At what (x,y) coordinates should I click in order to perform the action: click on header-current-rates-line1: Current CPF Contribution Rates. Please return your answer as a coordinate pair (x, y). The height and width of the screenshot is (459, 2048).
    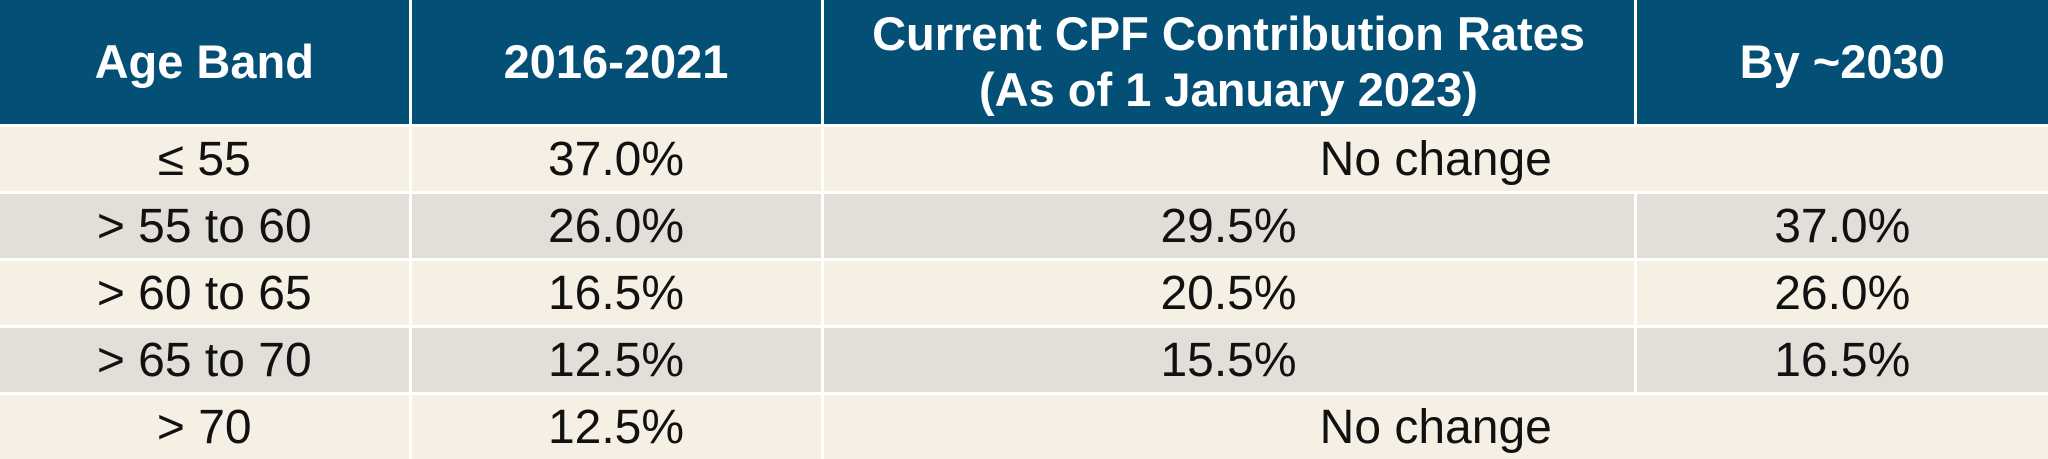
    Looking at the image, I should click on (1229, 34).